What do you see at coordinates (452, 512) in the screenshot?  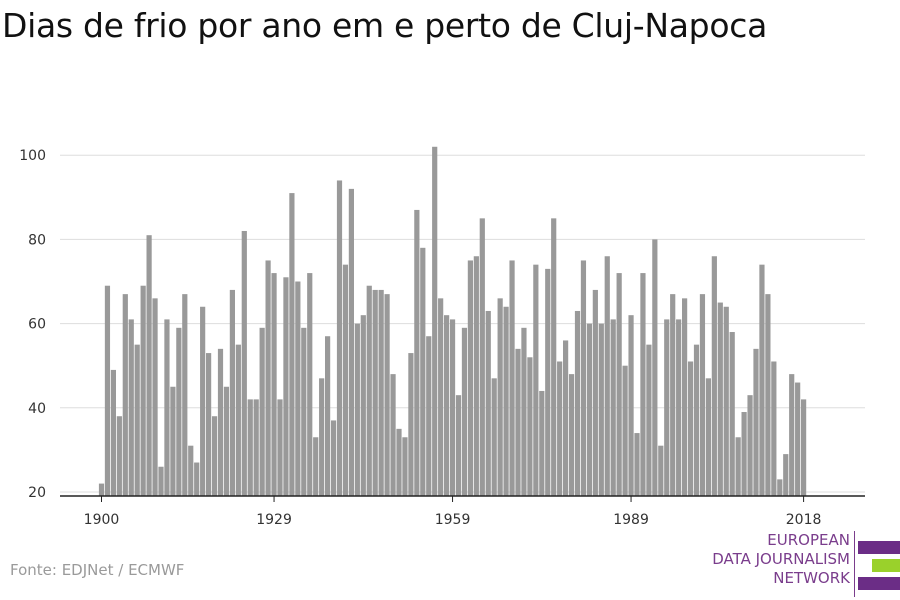 I see `x-axis-ticks: 1900 1929 1959 1989 2018` at bounding box center [452, 512].